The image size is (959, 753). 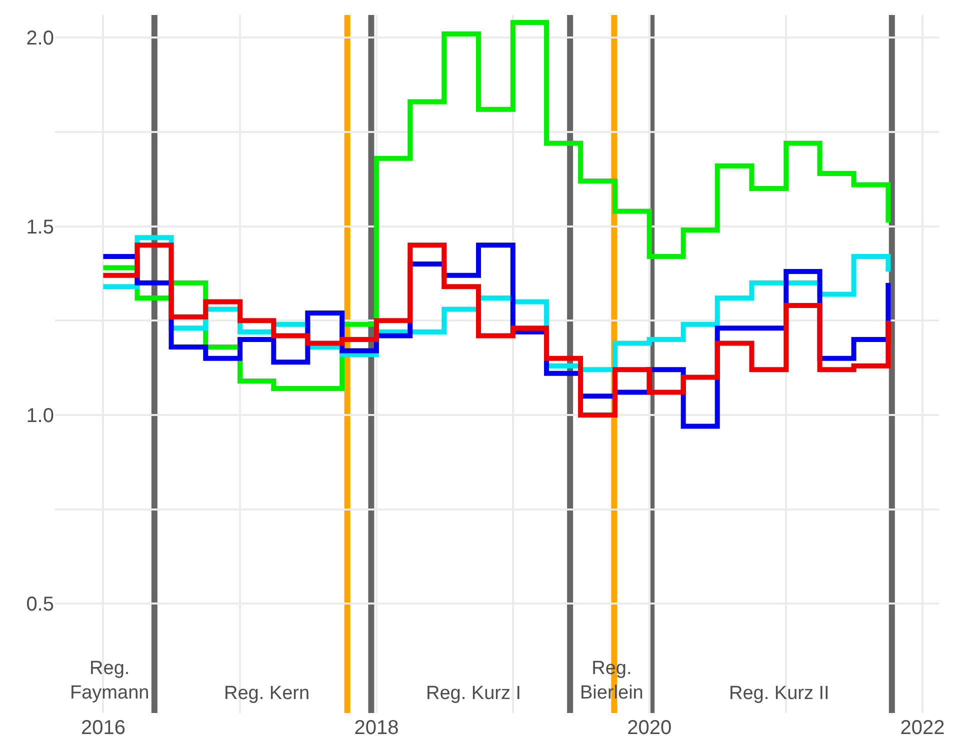 What do you see at coordinates (40, 605) in the screenshot?
I see `y-tick-label: 0.5` at bounding box center [40, 605].